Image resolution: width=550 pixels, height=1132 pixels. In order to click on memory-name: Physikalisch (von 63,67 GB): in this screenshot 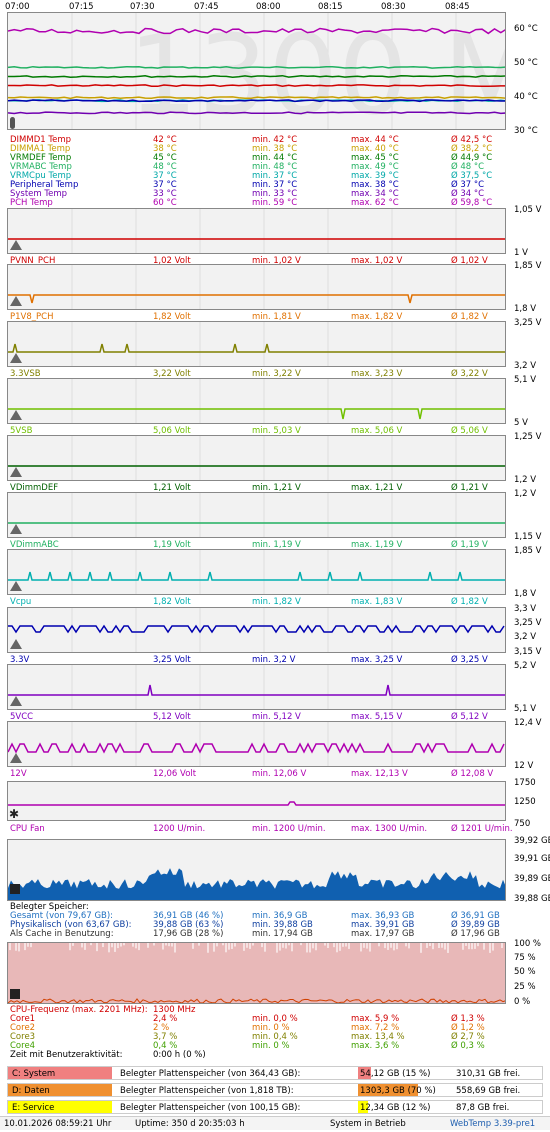, I will do `click(71, 925)`.